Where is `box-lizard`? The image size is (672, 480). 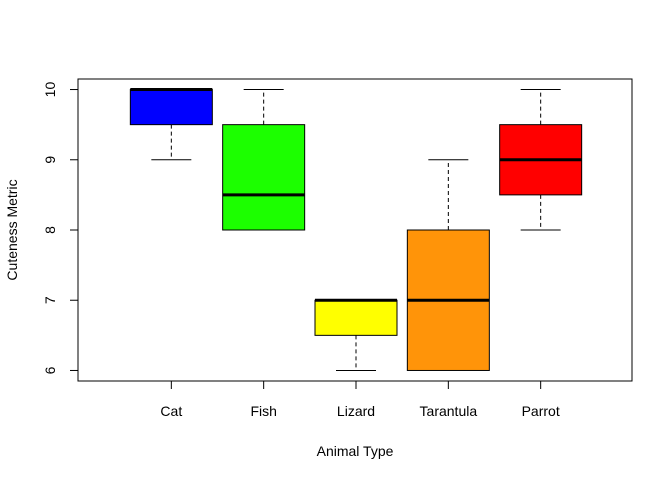
box-lizard is located at coordinates (356, 334).